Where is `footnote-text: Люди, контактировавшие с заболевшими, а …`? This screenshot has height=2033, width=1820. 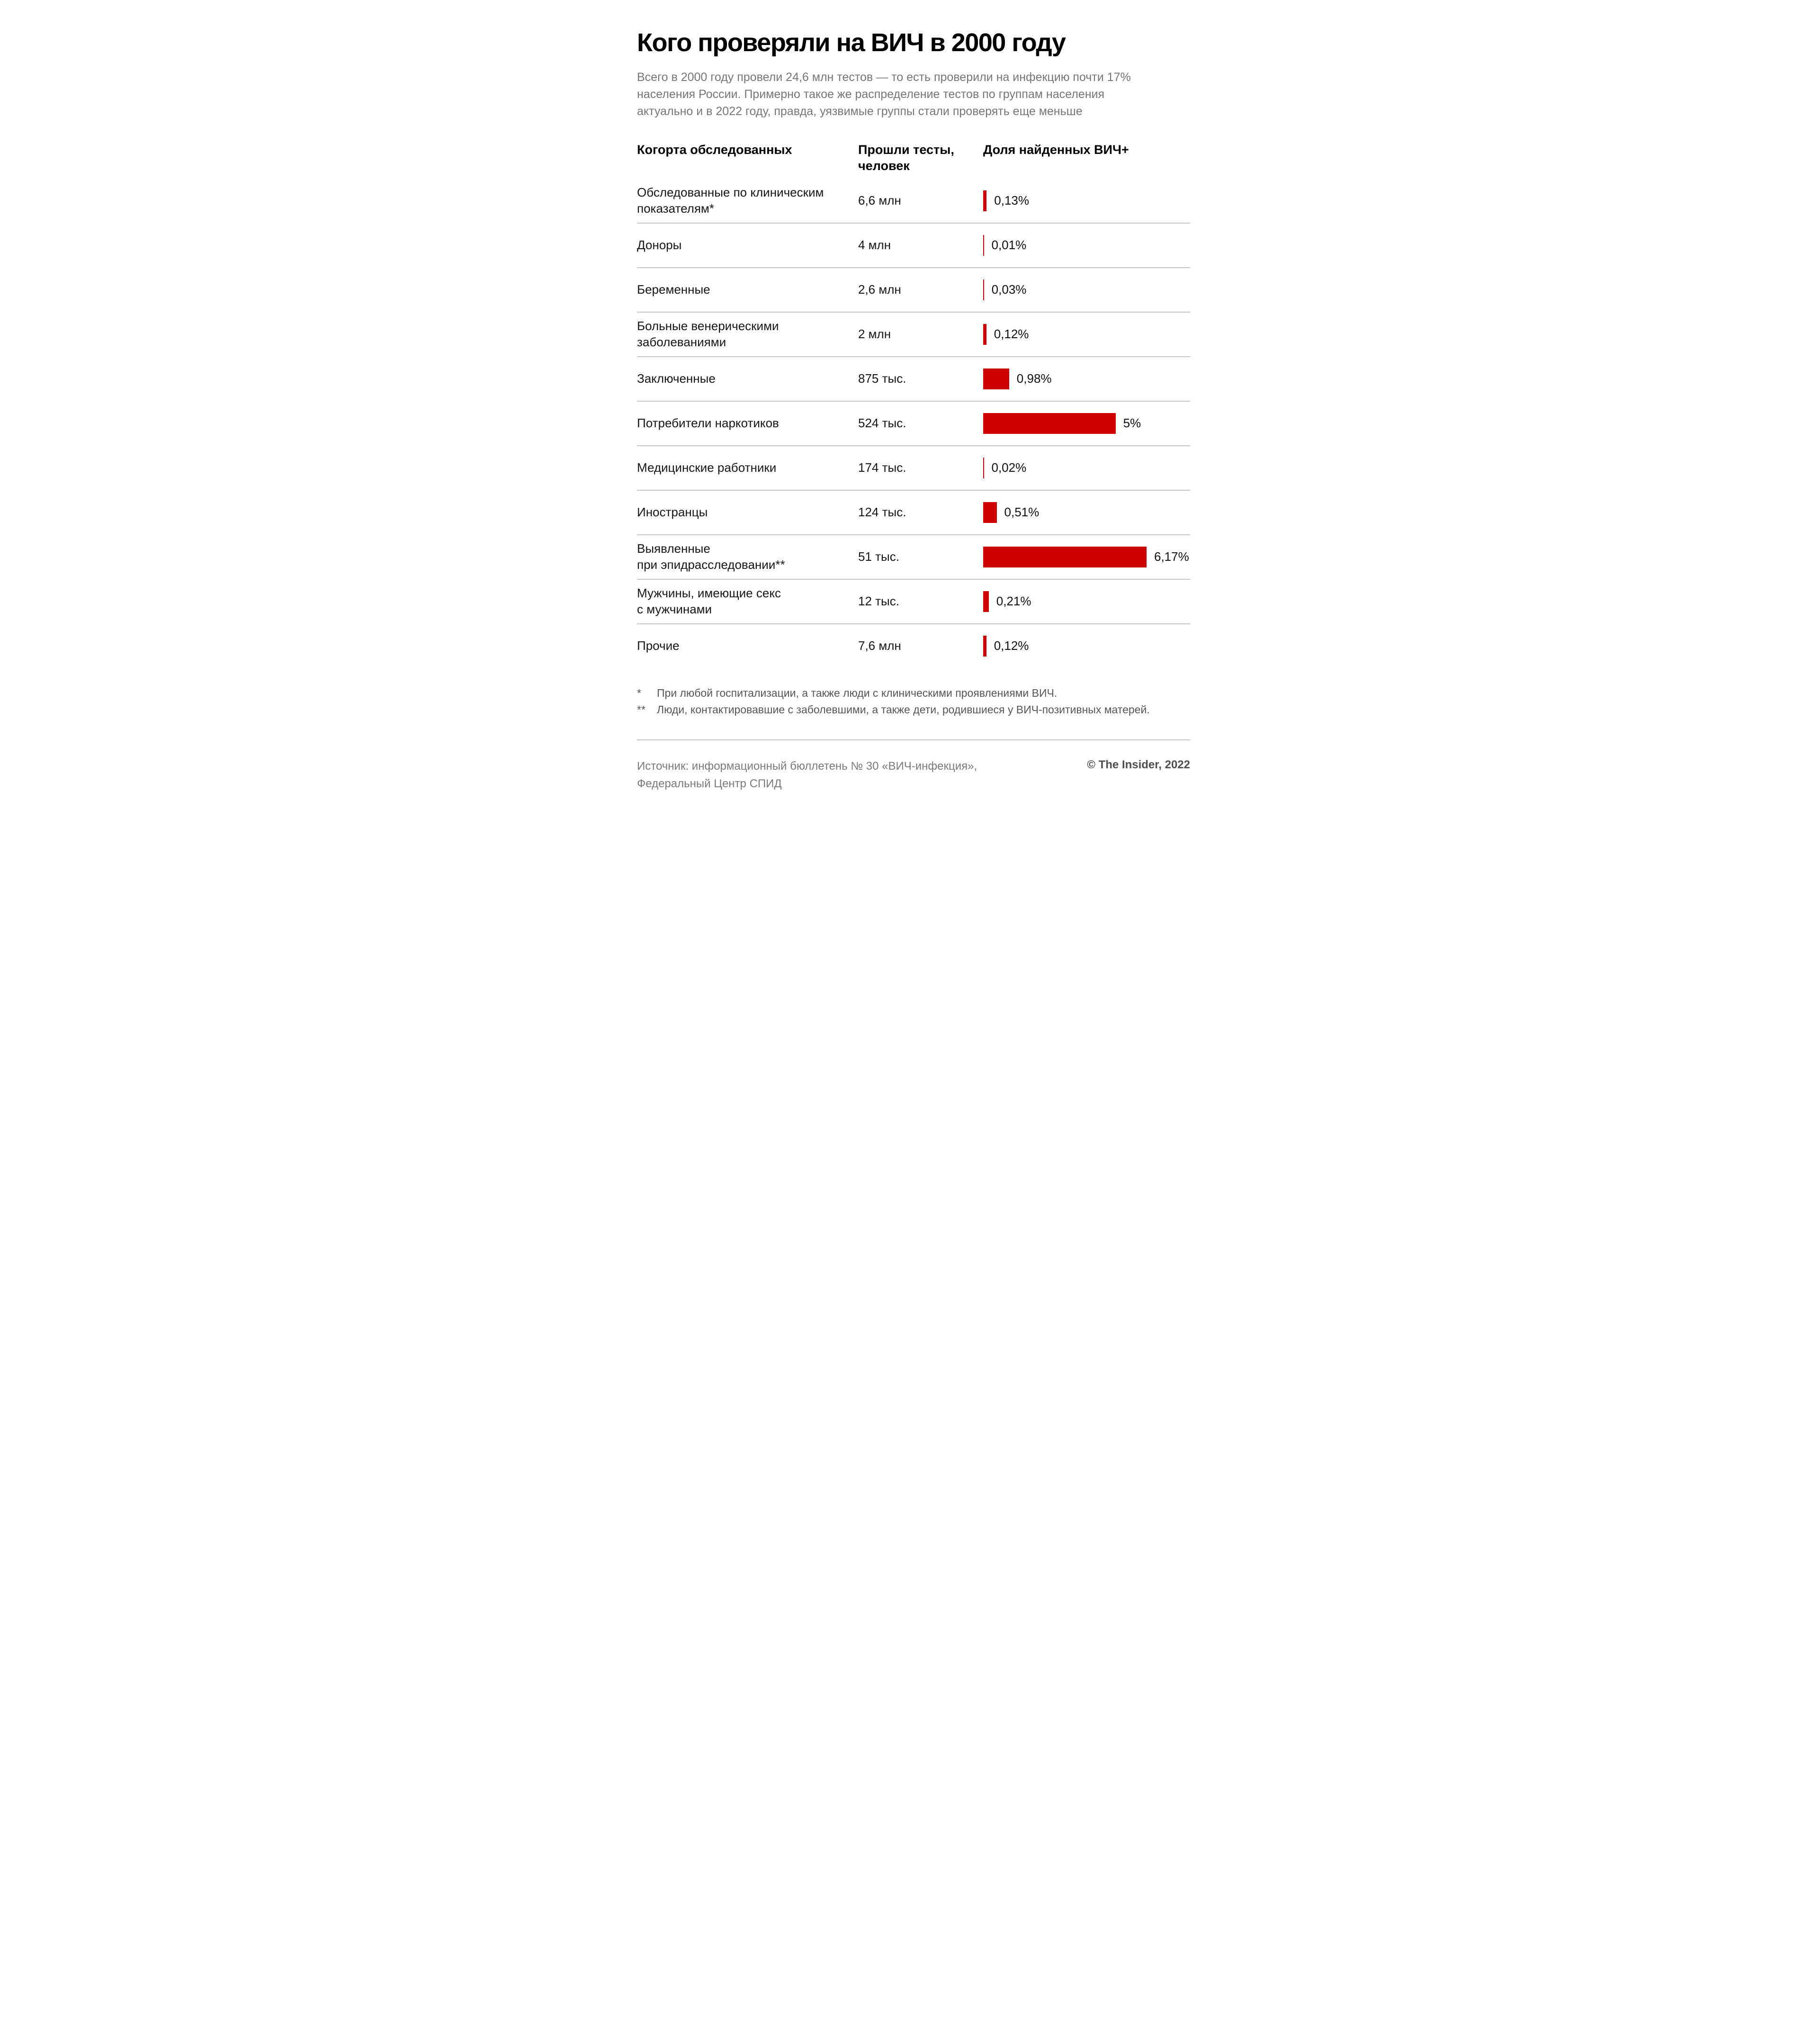 footnote-text: Люди, контактировавшие с заболевшими, а … is located at coordinates (903, 709).